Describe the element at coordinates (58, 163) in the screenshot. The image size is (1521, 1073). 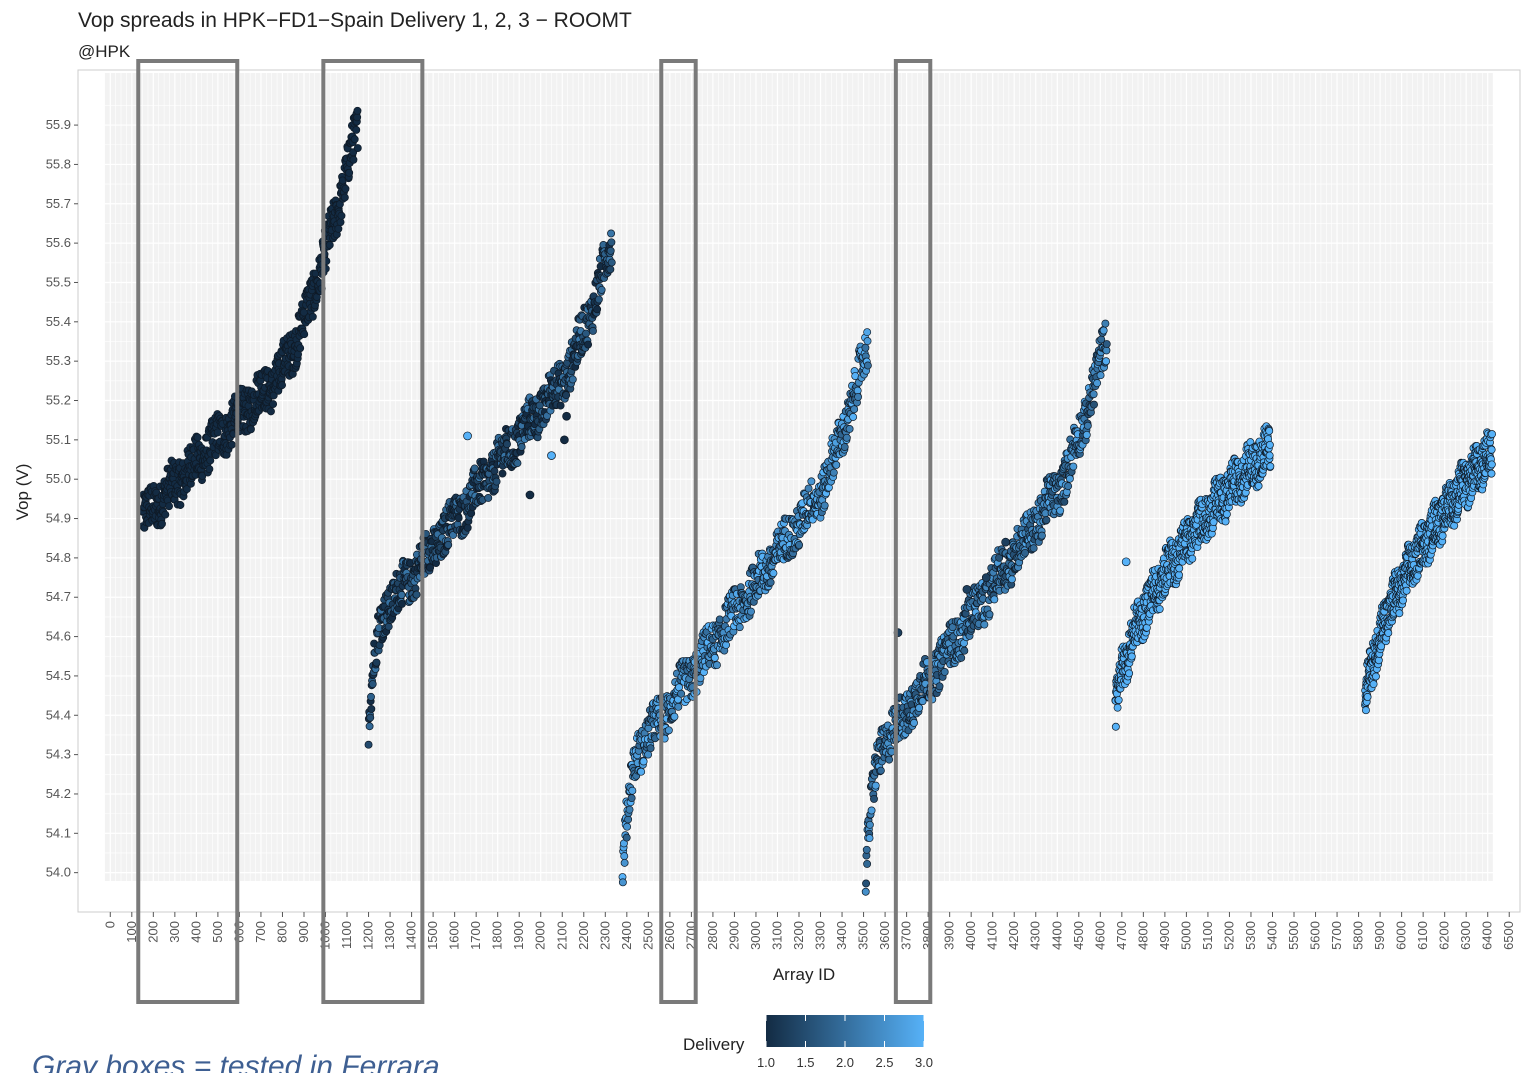
I see `y-tick-label: 55.8` at that location.